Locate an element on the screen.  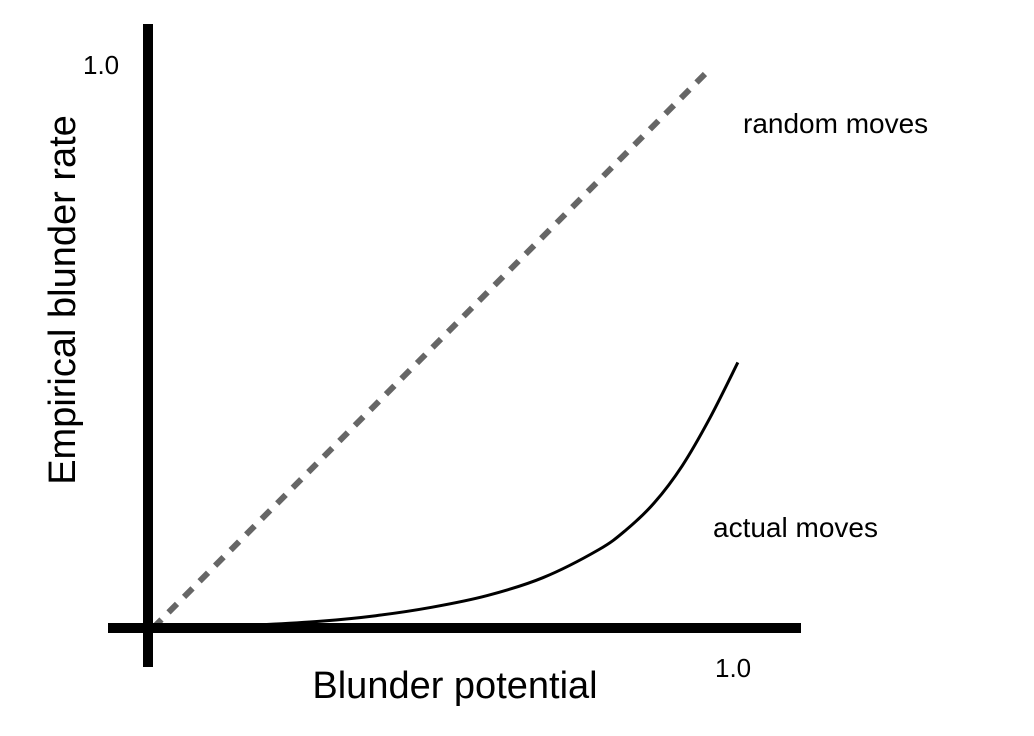
y-axis-title: Empirical blunder rate is located at coordinates (63, 300).